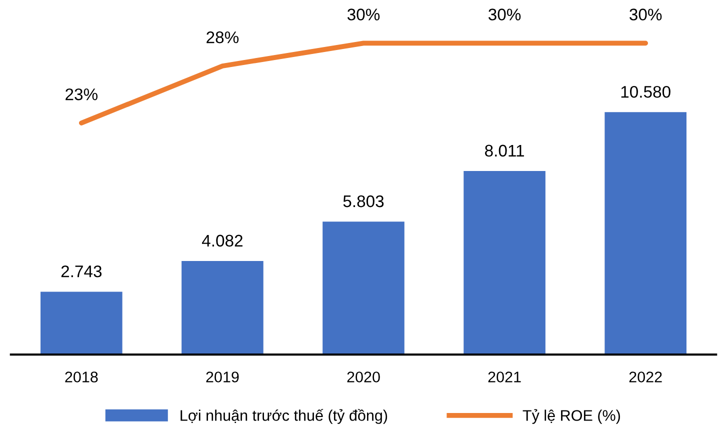 This screenshot has width=727, height=435. I want to click on data-label: 4.082, so click(222, 240).